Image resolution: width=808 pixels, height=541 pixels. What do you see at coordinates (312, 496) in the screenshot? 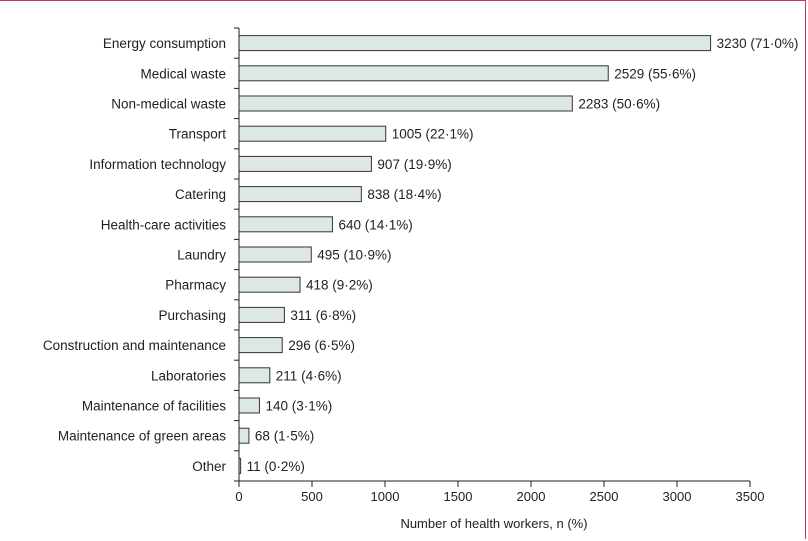
I see `x-tick-label: 500` at bounding box center [312, 496].